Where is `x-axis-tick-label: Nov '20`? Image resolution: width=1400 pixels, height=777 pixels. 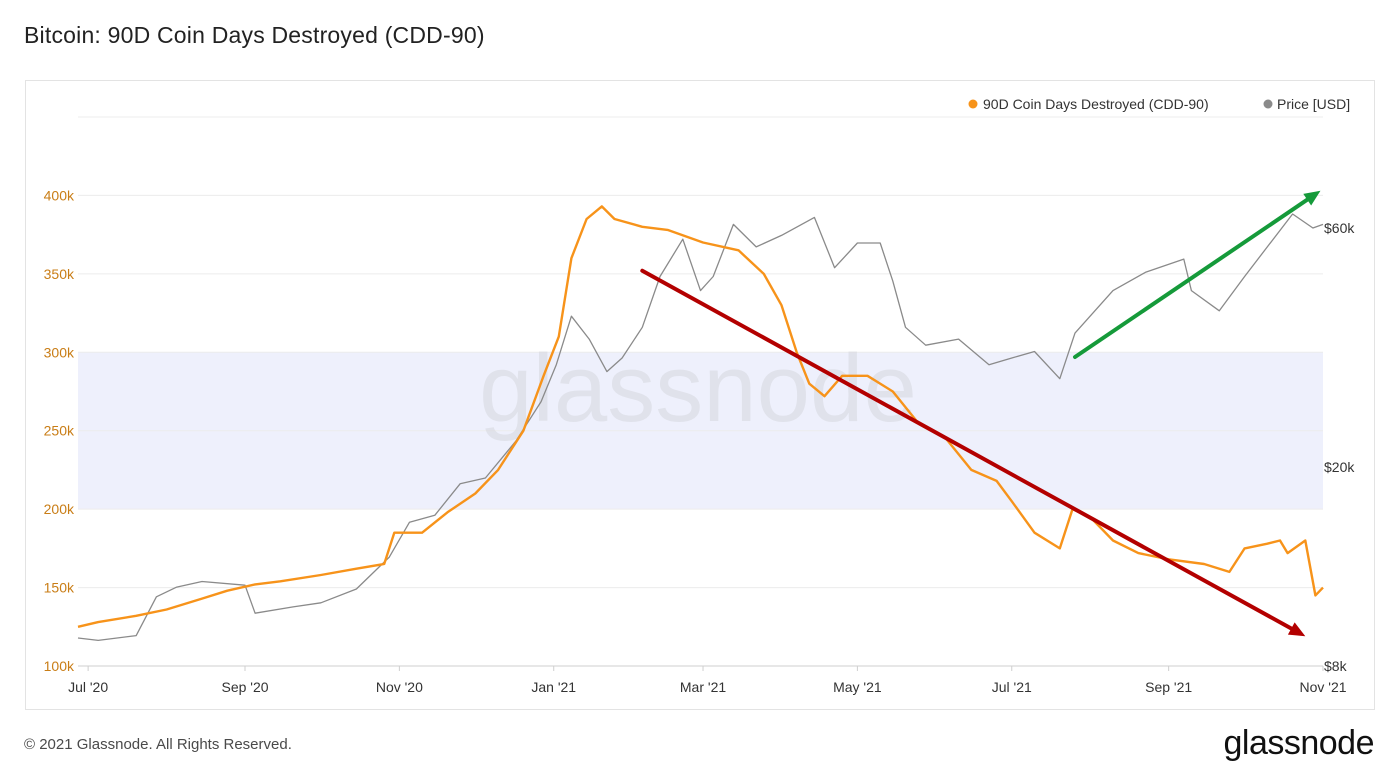 x-axis-tick-label: Nov '20 is located at coordinates (399, 687).